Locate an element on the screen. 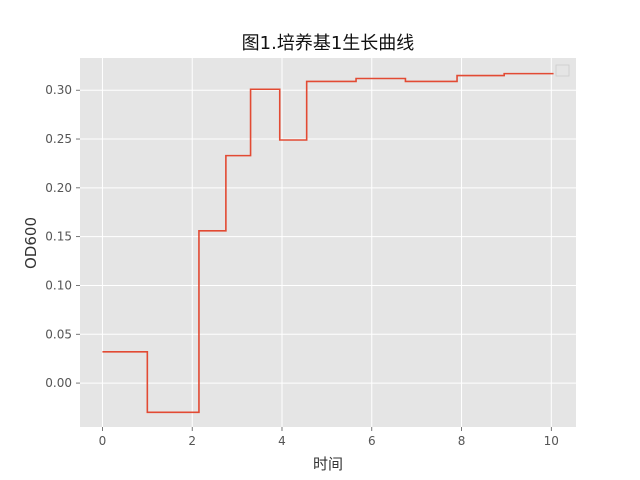 The image size is (640, 480). y-tick-label: 0.25 is located at coordinates (58, 139).